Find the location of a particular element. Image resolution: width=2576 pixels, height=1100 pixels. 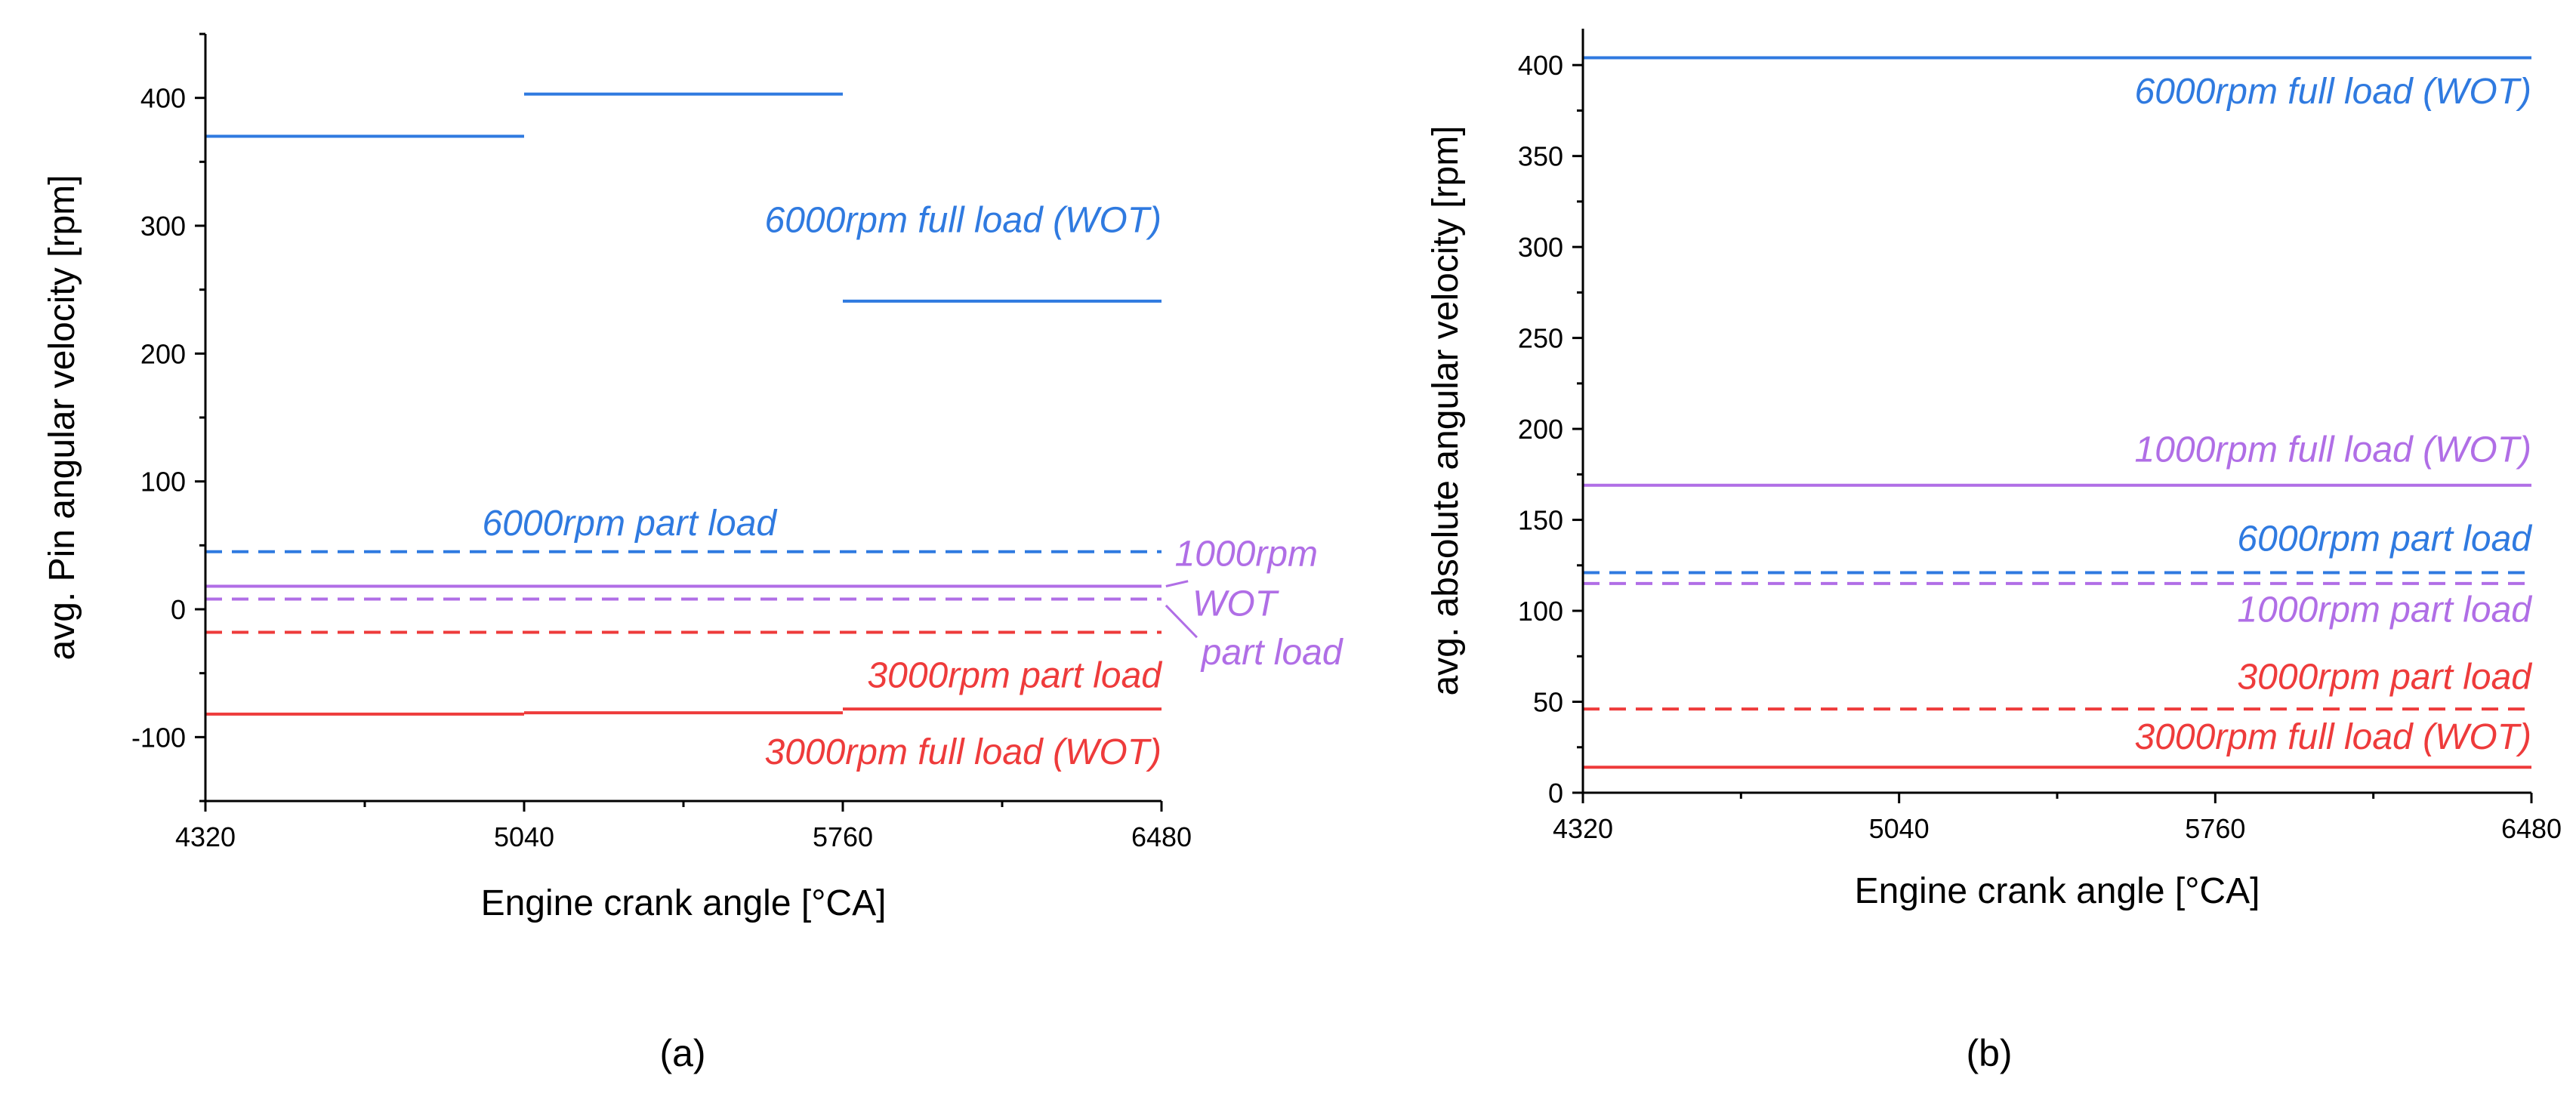

p1-x-tick-label: 6480 is located at coordinates (2531, 828).